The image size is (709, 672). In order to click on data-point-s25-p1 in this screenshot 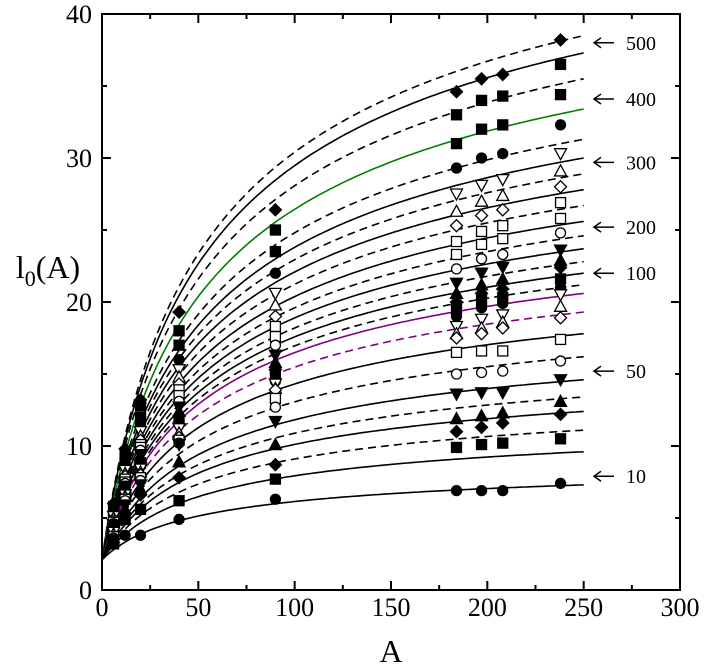, I will do `click(113, 542)`.